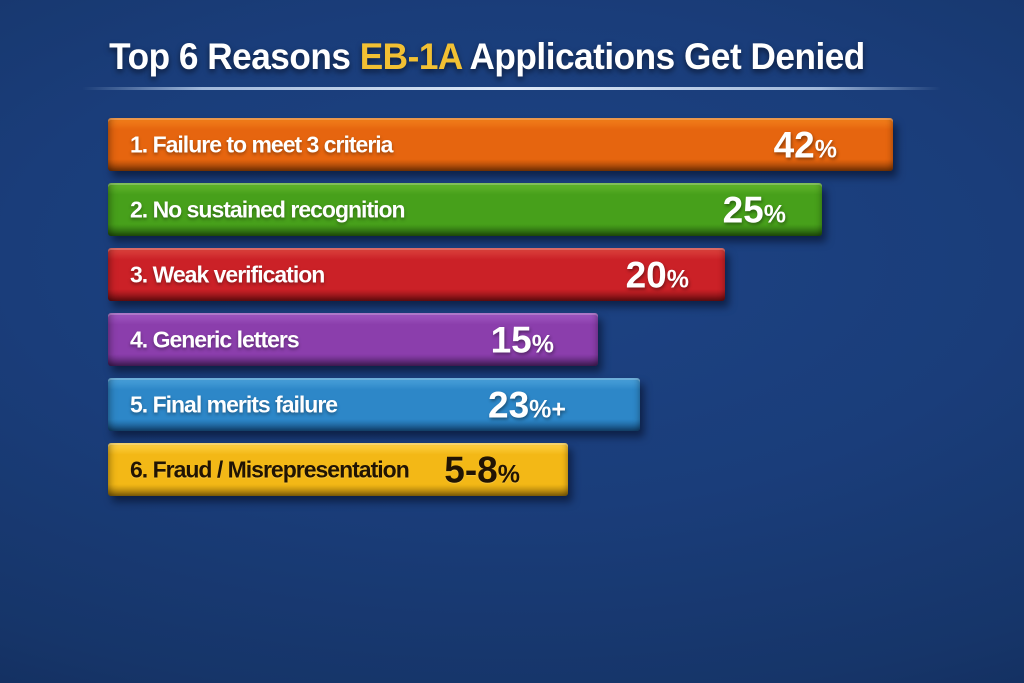 Image resolution: width=1024 pixels, height=683 pixels. Describe the element at coordinates (500, 144) in the screenshot. I see `bar-row-failure-to-meet-criteria: 1. Failure to meet 3 criteria 42%` at that location.